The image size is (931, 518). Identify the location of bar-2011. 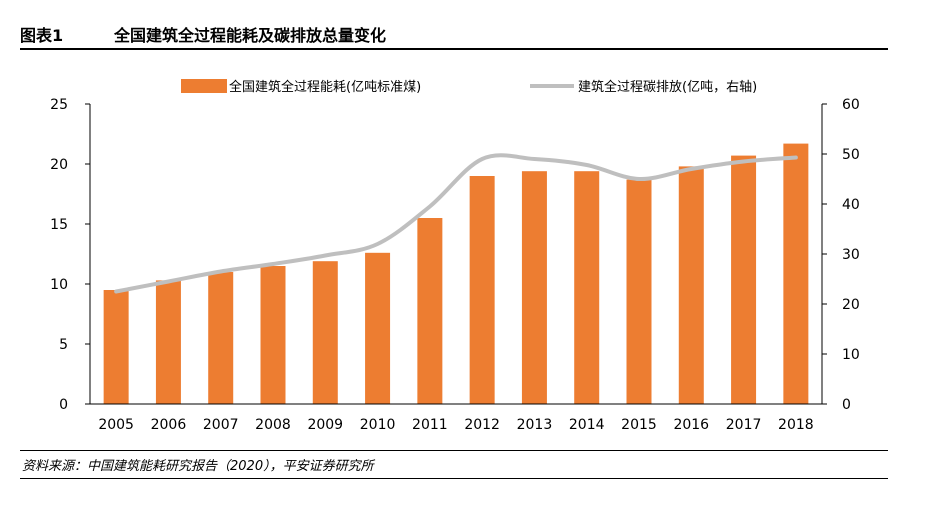
(430, 311).